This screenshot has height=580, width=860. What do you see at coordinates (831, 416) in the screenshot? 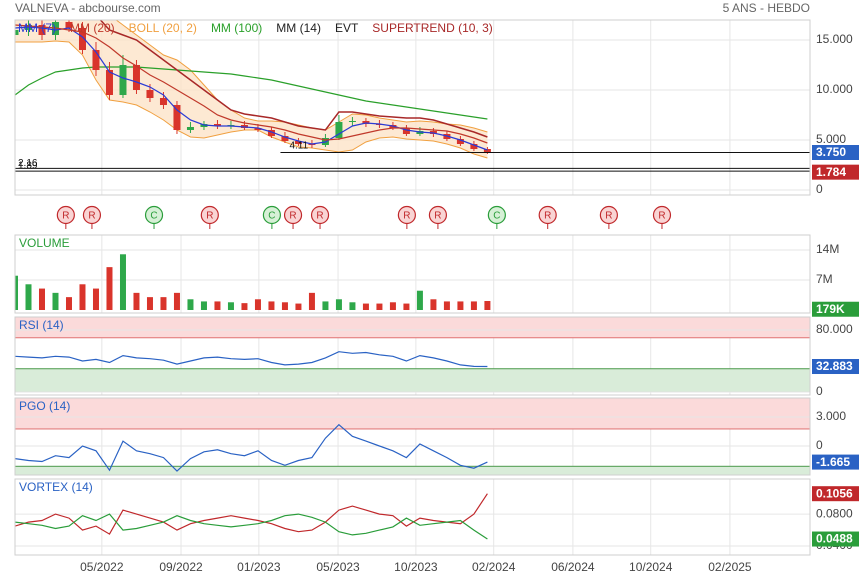
I see `y-tick-label: 3.000` at bounding box center [831, 416].